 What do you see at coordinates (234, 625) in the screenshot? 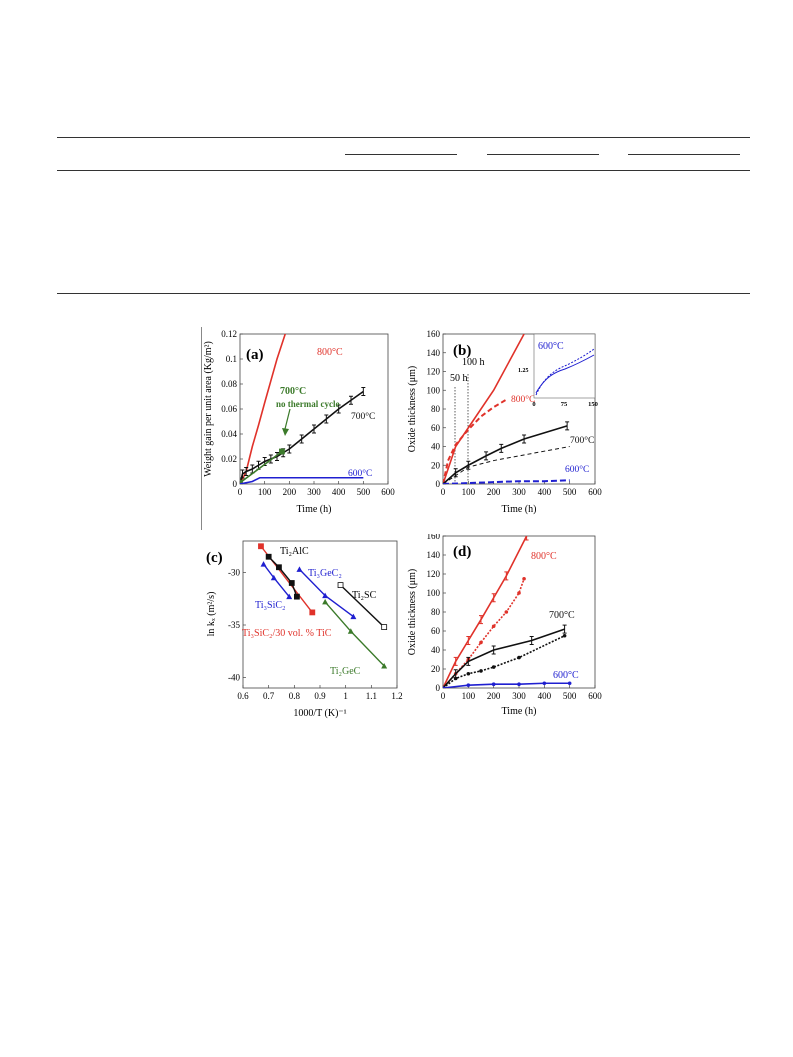
I see `y-tick-label: -35` at bounding box center [234, 625].